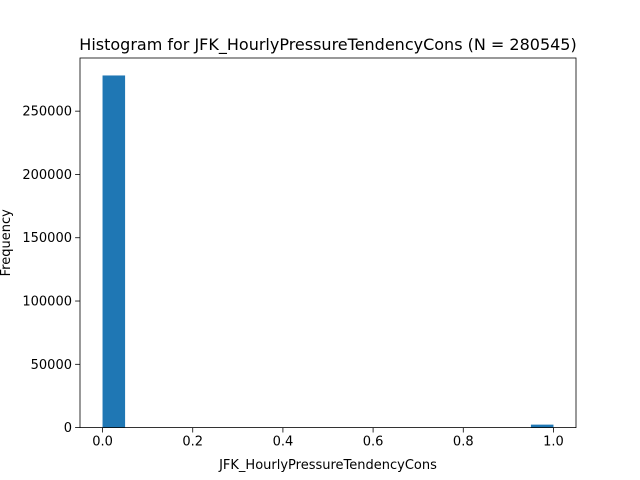  Describe the element at coordinates (328, 438) in the screenshot. I see `x-axis-ticks: 0.0 0.2 0.4 0.6 0.8 1.0` at that location.